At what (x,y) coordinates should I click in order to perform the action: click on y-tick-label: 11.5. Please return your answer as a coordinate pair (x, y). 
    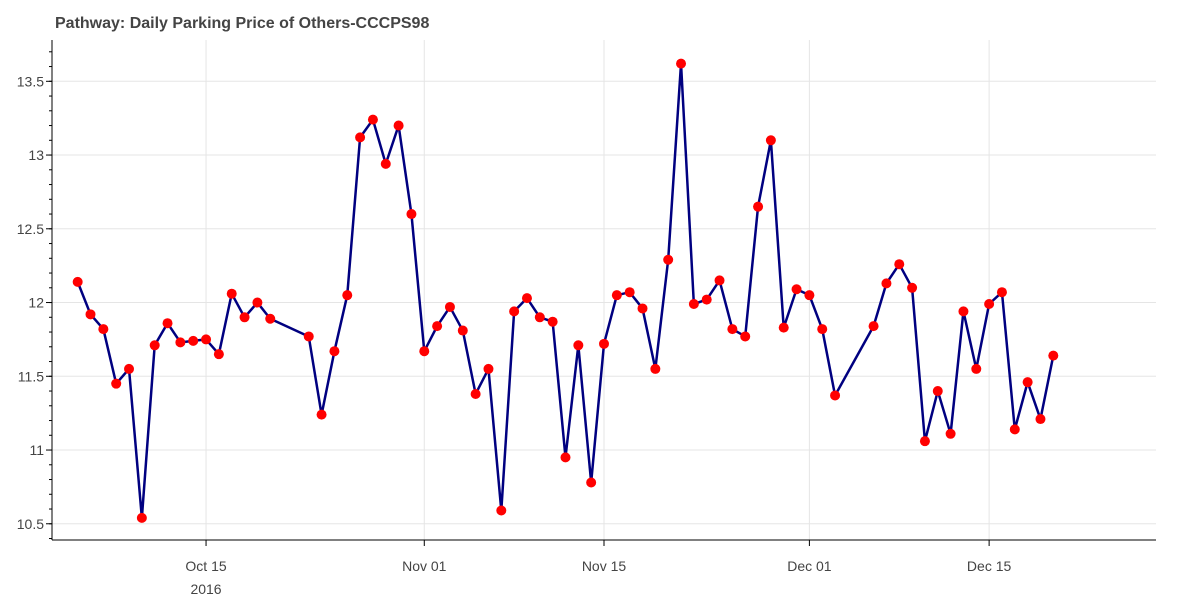
    Looking at the image, I should click on (31, 376).